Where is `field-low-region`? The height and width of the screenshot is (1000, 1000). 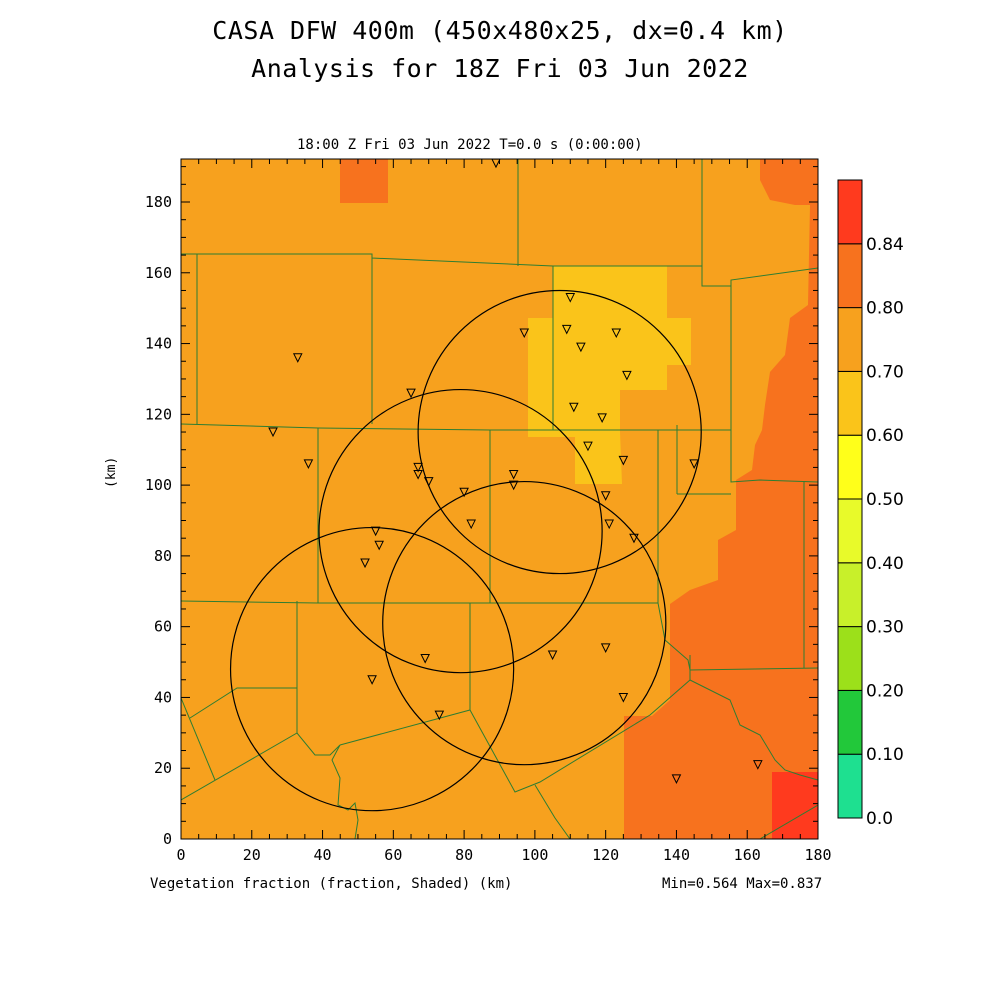 field-low-region is located at coordinates (609, 375).